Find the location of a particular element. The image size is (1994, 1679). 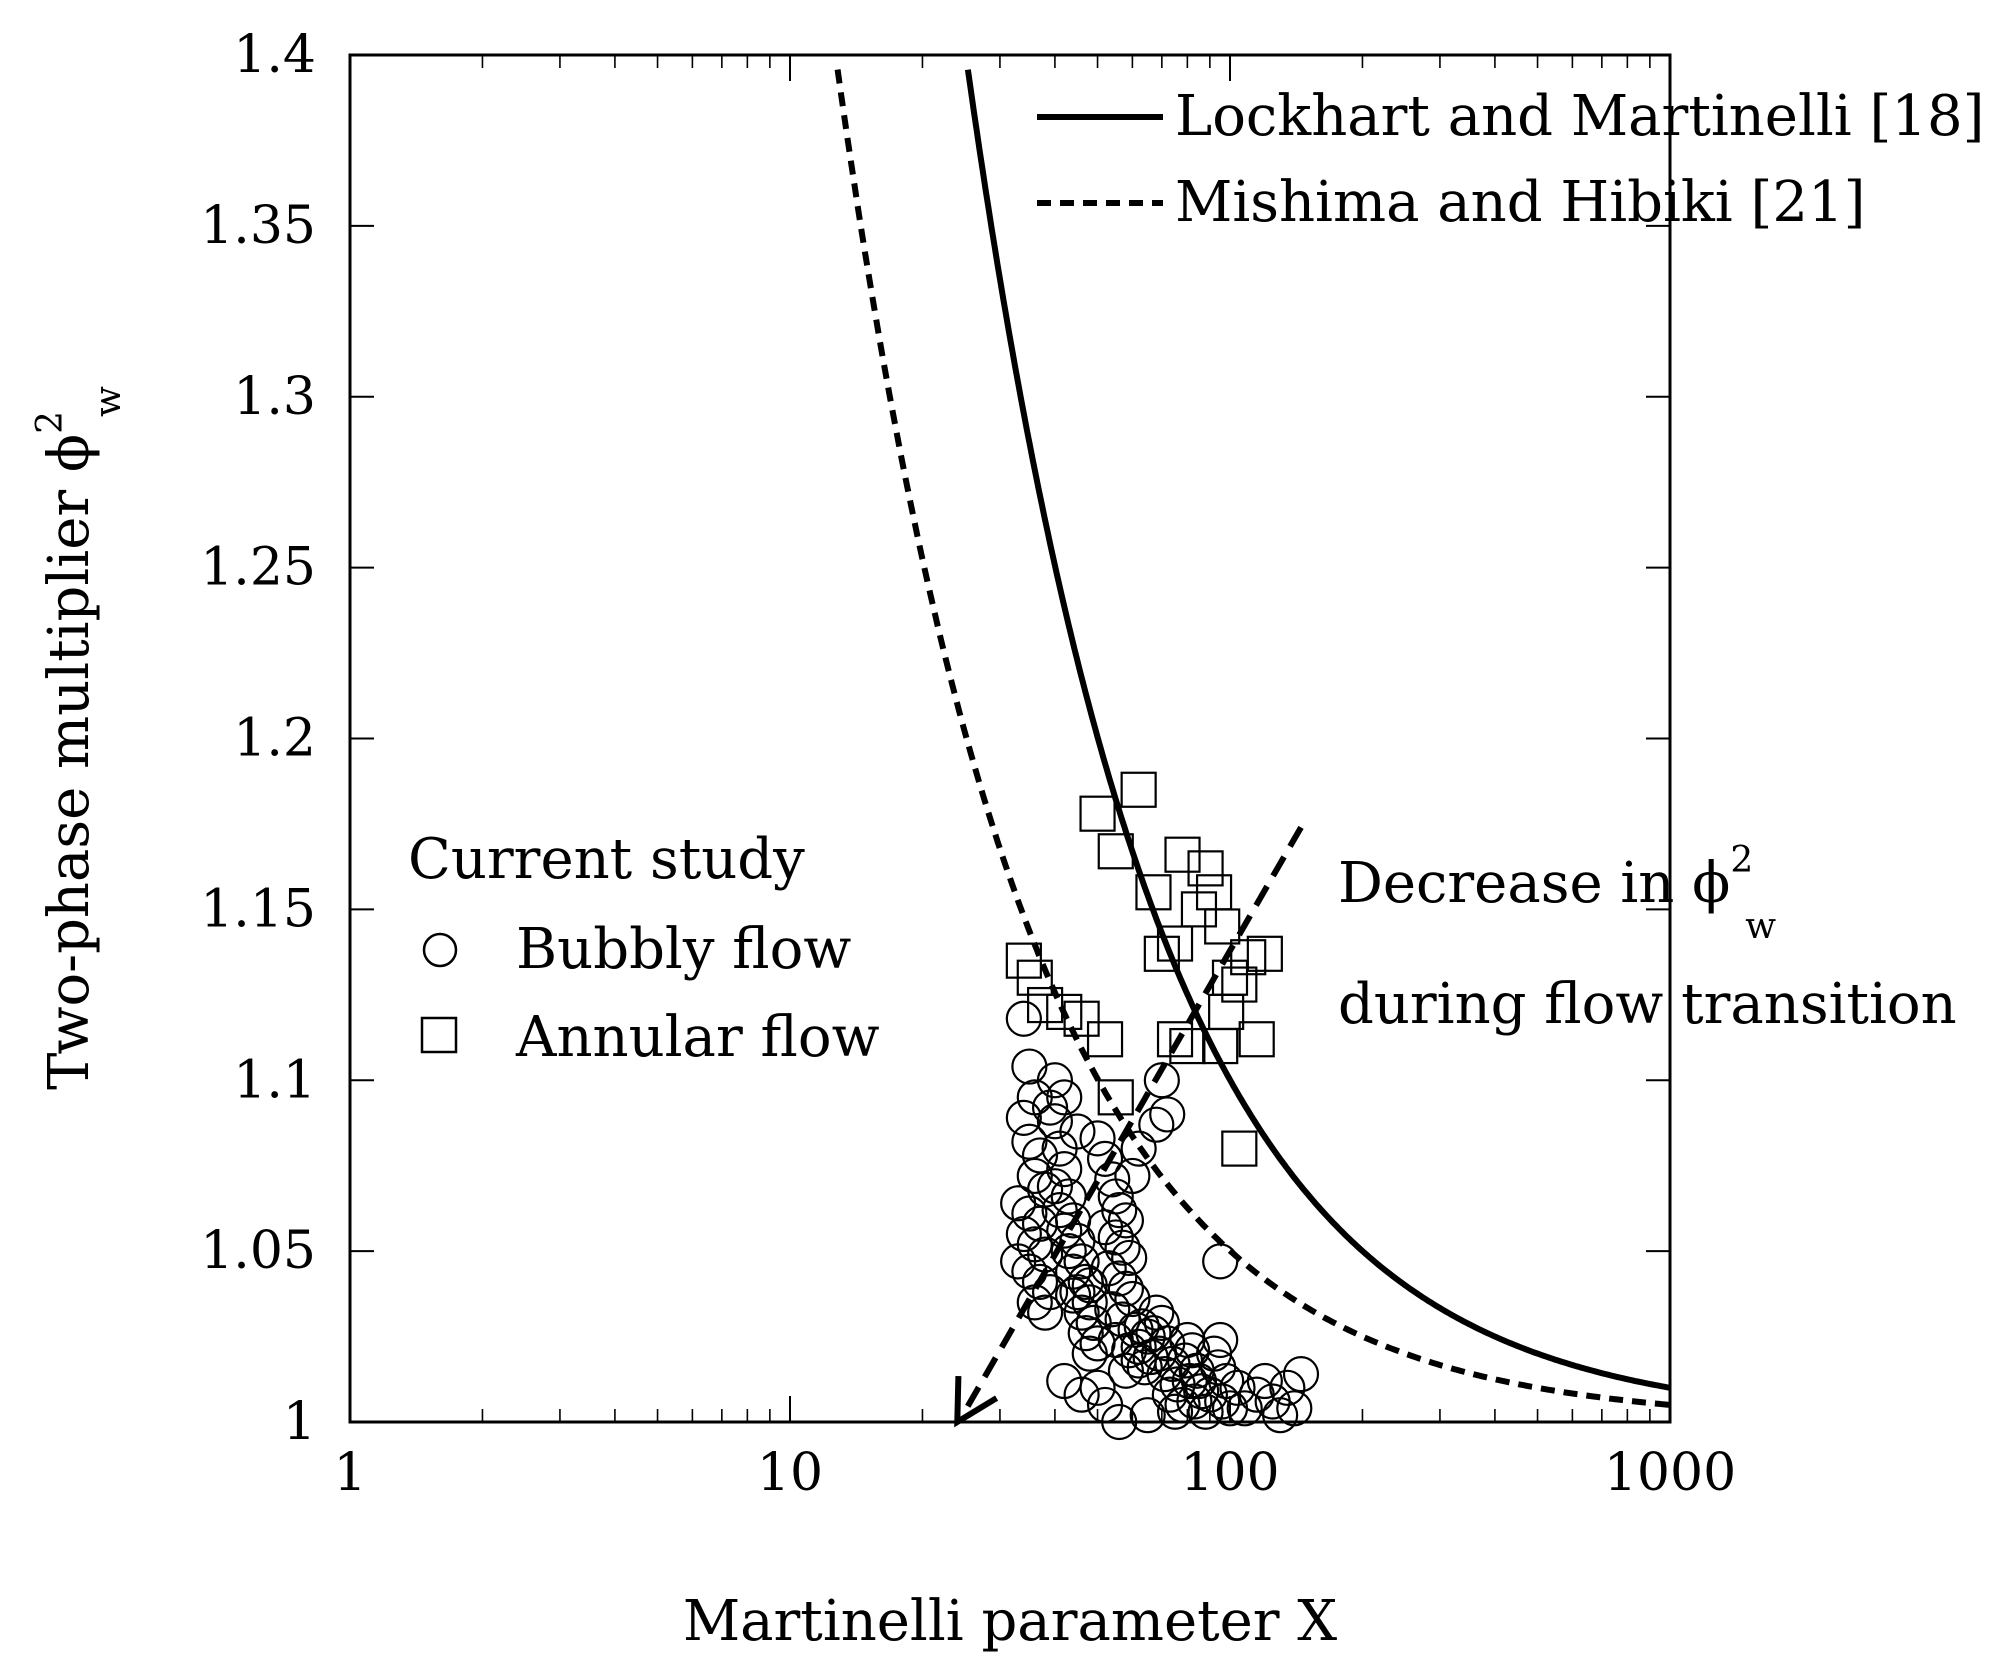

scatter-legend: Current study Bubbly flow Annular flow is located at coordinates (644, 948).